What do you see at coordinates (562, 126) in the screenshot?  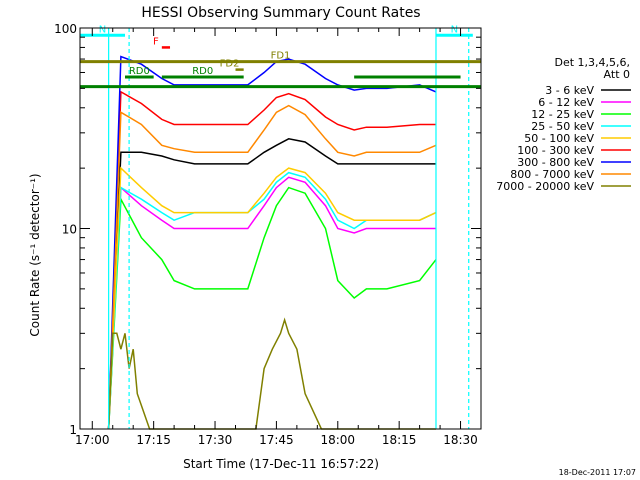 I see `legend-label-3: 25 - 50 keV` at bounding box center [562, 126].